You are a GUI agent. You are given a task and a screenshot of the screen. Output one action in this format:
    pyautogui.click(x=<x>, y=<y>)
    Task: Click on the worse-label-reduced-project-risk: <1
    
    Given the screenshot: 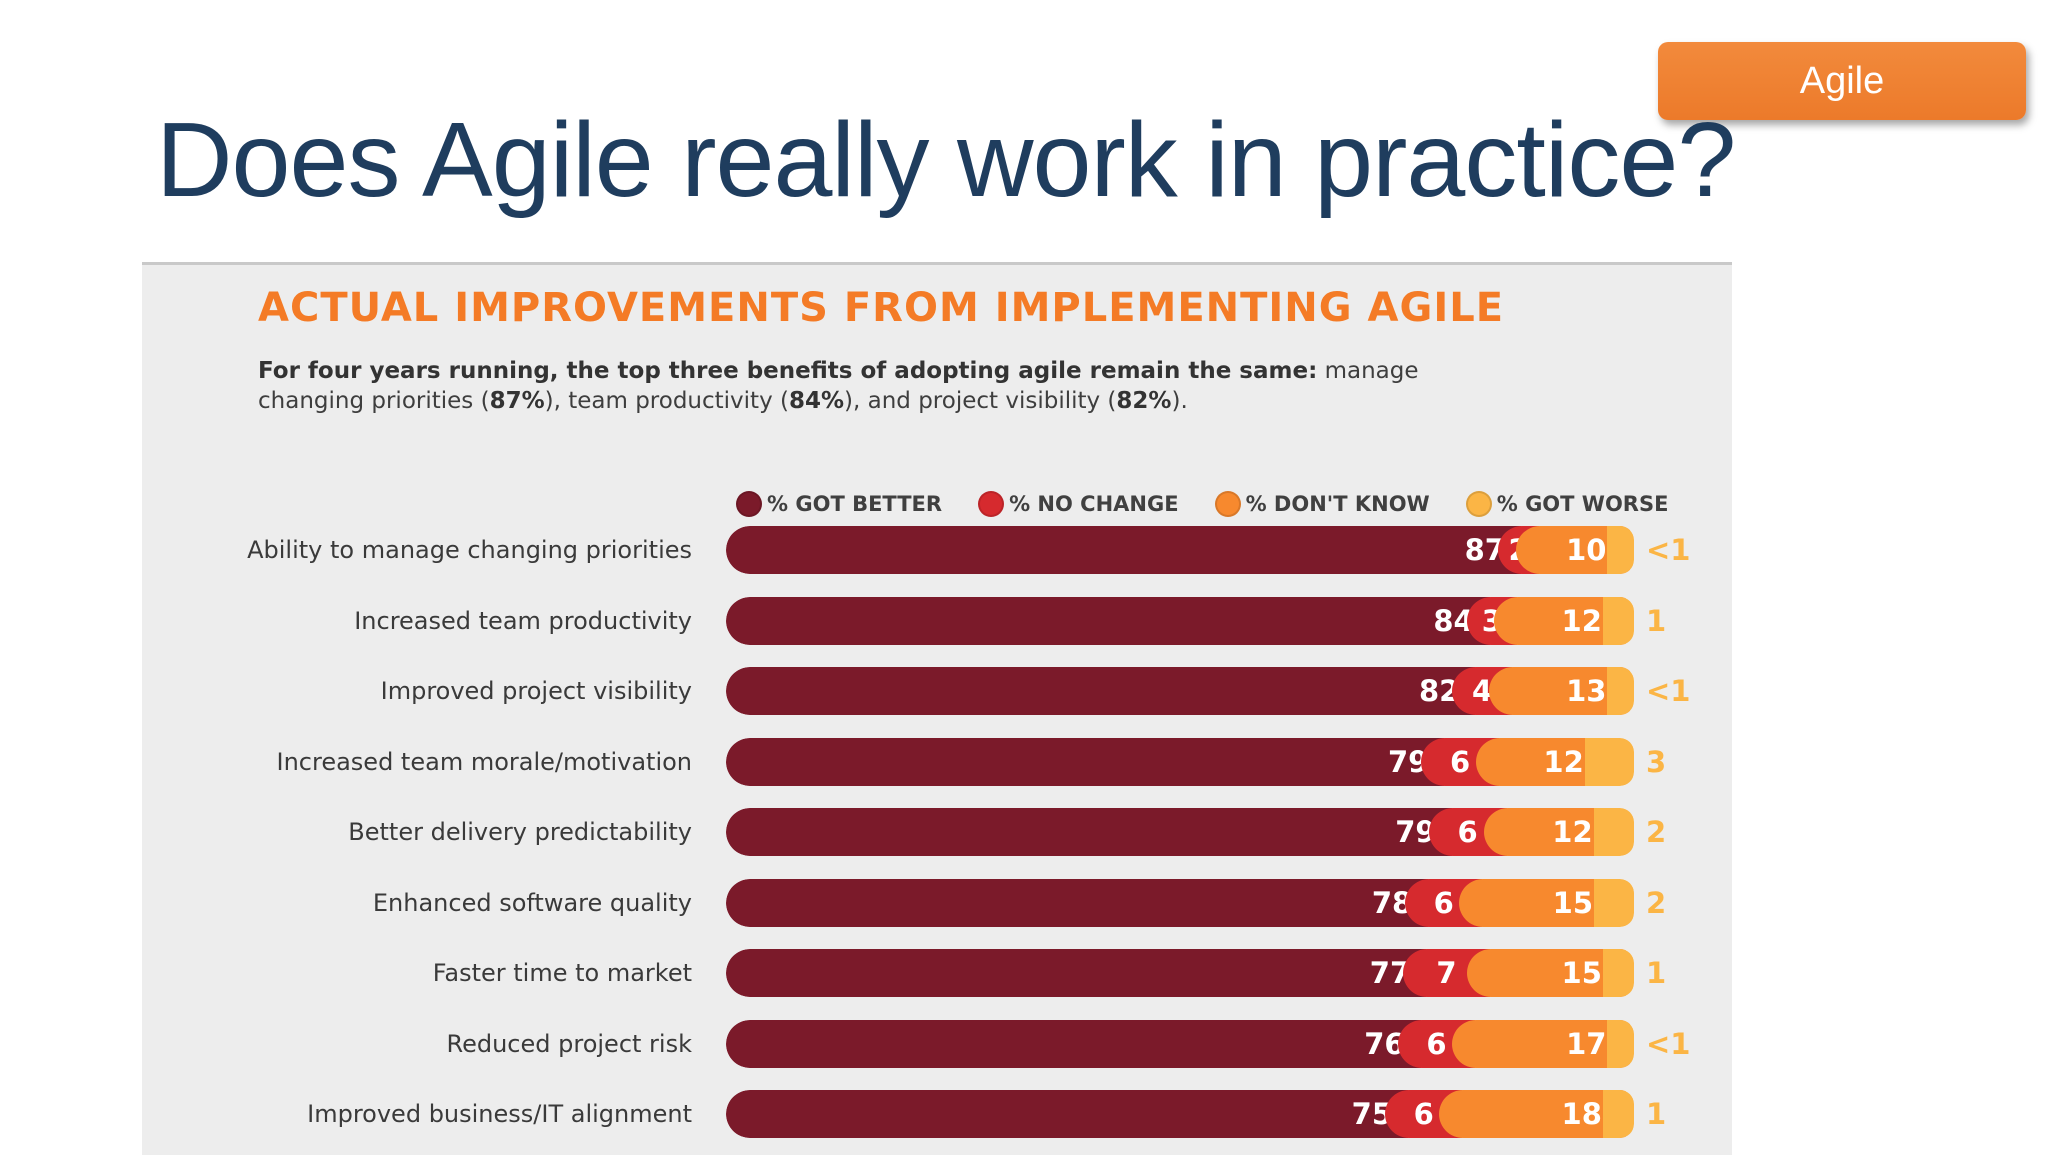 What is the action you would take?
    pyautogui.click(x=1668, y=1044)
    